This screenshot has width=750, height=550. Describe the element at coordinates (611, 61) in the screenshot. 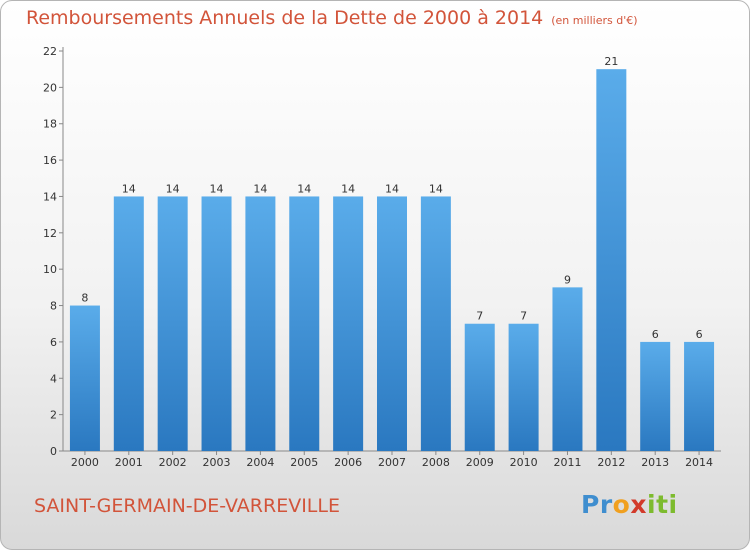

I see `bar-value-label: 21` at that location.